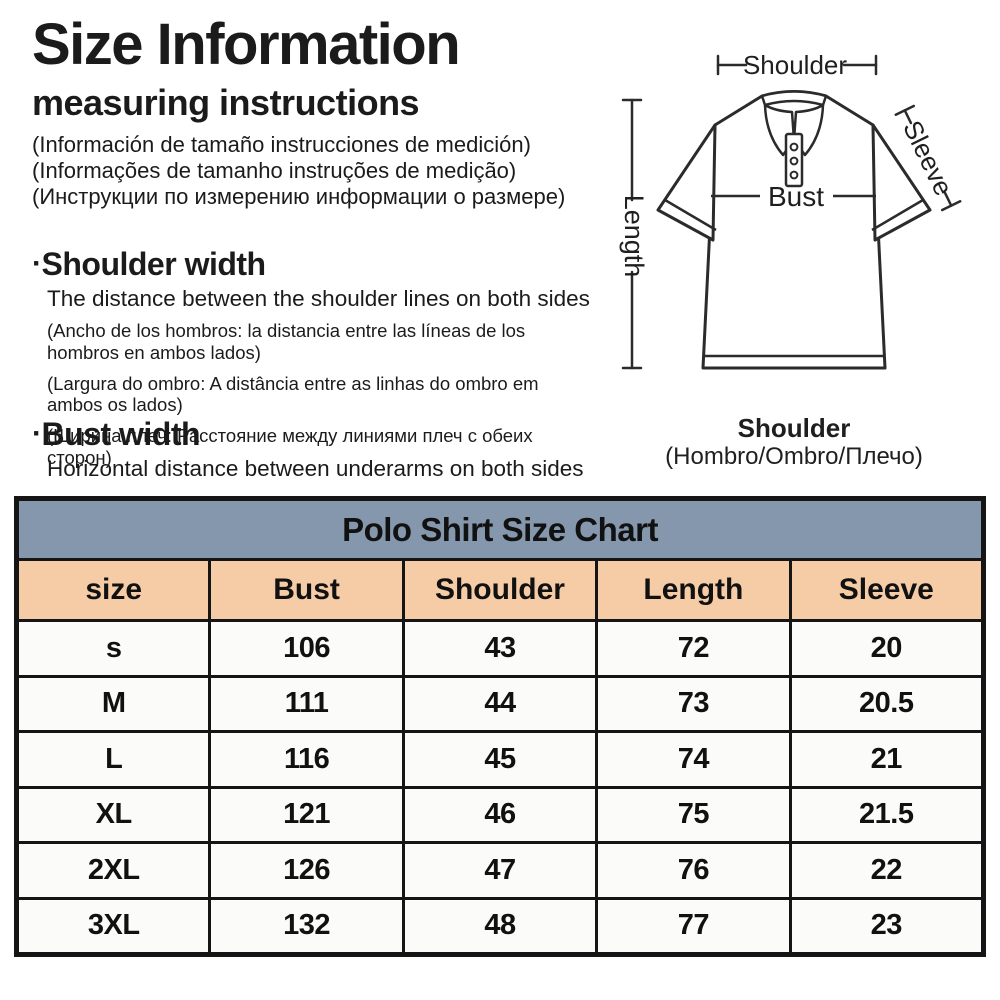 The image size is (1000, 1000). Describe the element at coordinates (121, 434) in the screenshot. I see `bust-width-heading-text: Bust width` at that location.